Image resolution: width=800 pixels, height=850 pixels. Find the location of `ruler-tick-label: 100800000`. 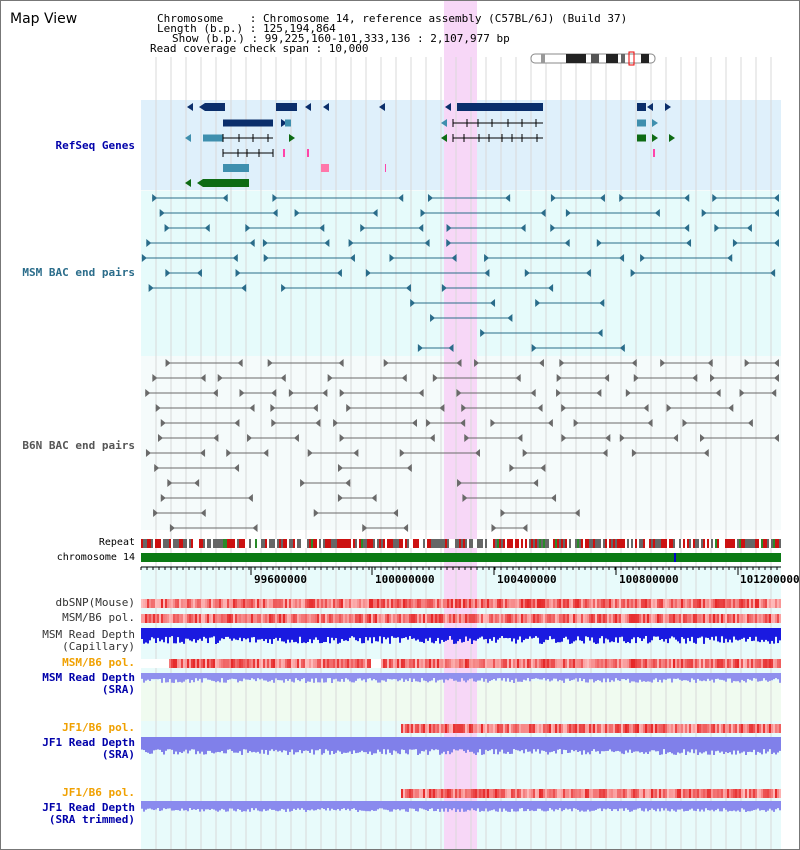

ruler-tick-label: 100800000 is located at coordinates (649, 579).